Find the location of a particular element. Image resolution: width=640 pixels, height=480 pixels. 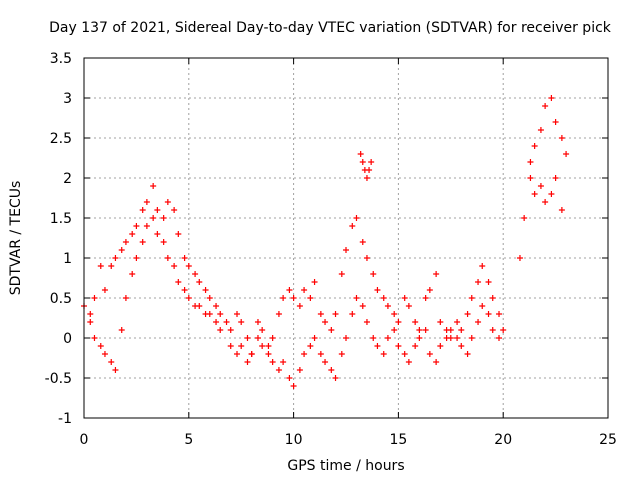

x-tick-label: 25 is located at coordinates (608, 440).